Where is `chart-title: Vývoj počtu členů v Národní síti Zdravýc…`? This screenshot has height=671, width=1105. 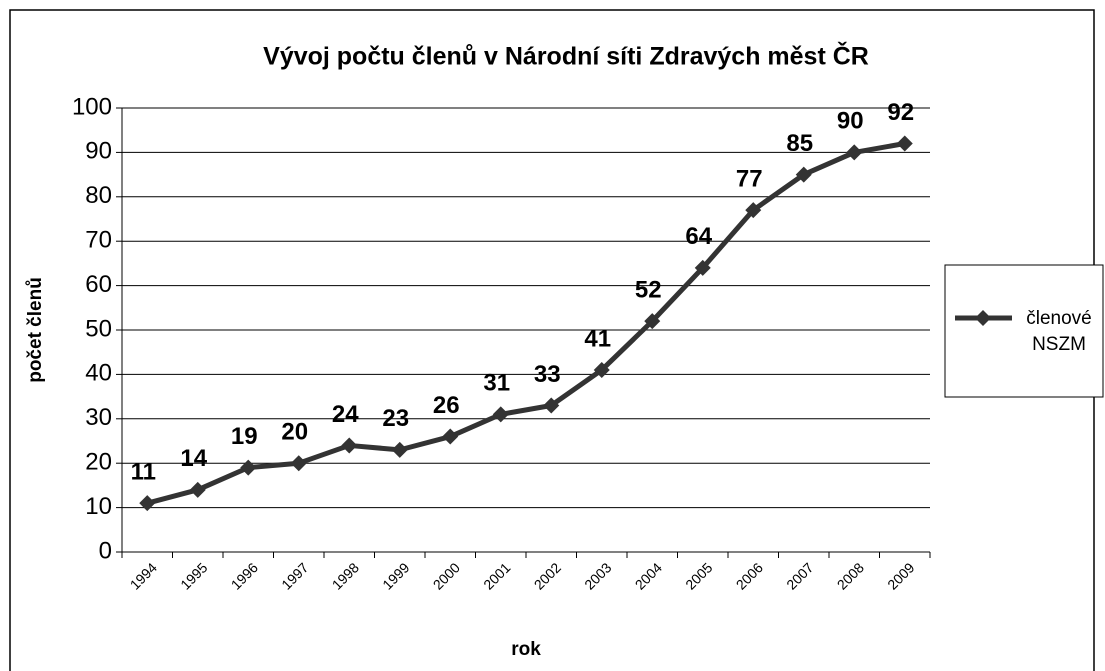
chart-title: Vývoj počtu členů v Národní síti Zdravýc… is located at coordinates (566, 56).